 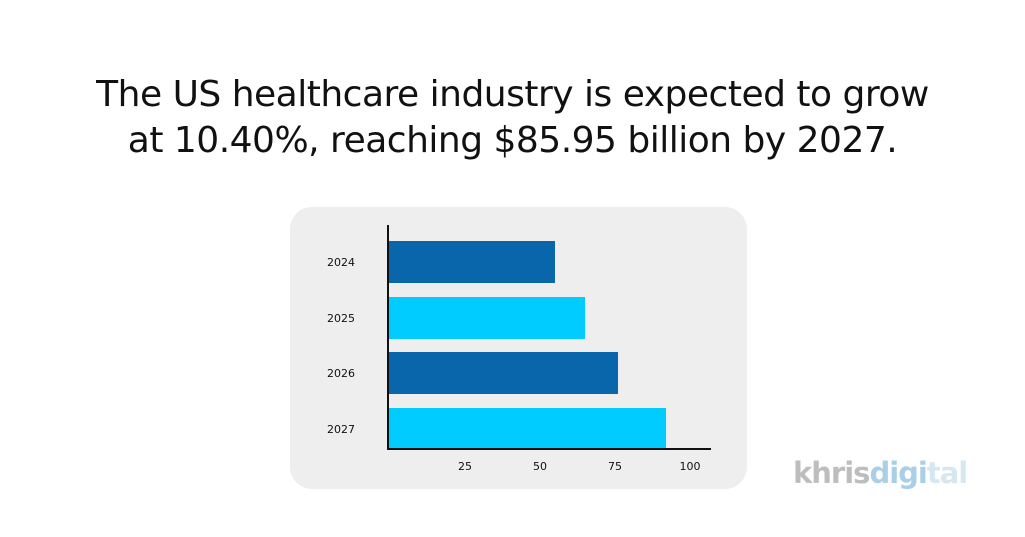 What do you see at coordinates (341, 318) in the screenshot?
I see `y-tick-label: 2025` at bounding box center [341, 318].